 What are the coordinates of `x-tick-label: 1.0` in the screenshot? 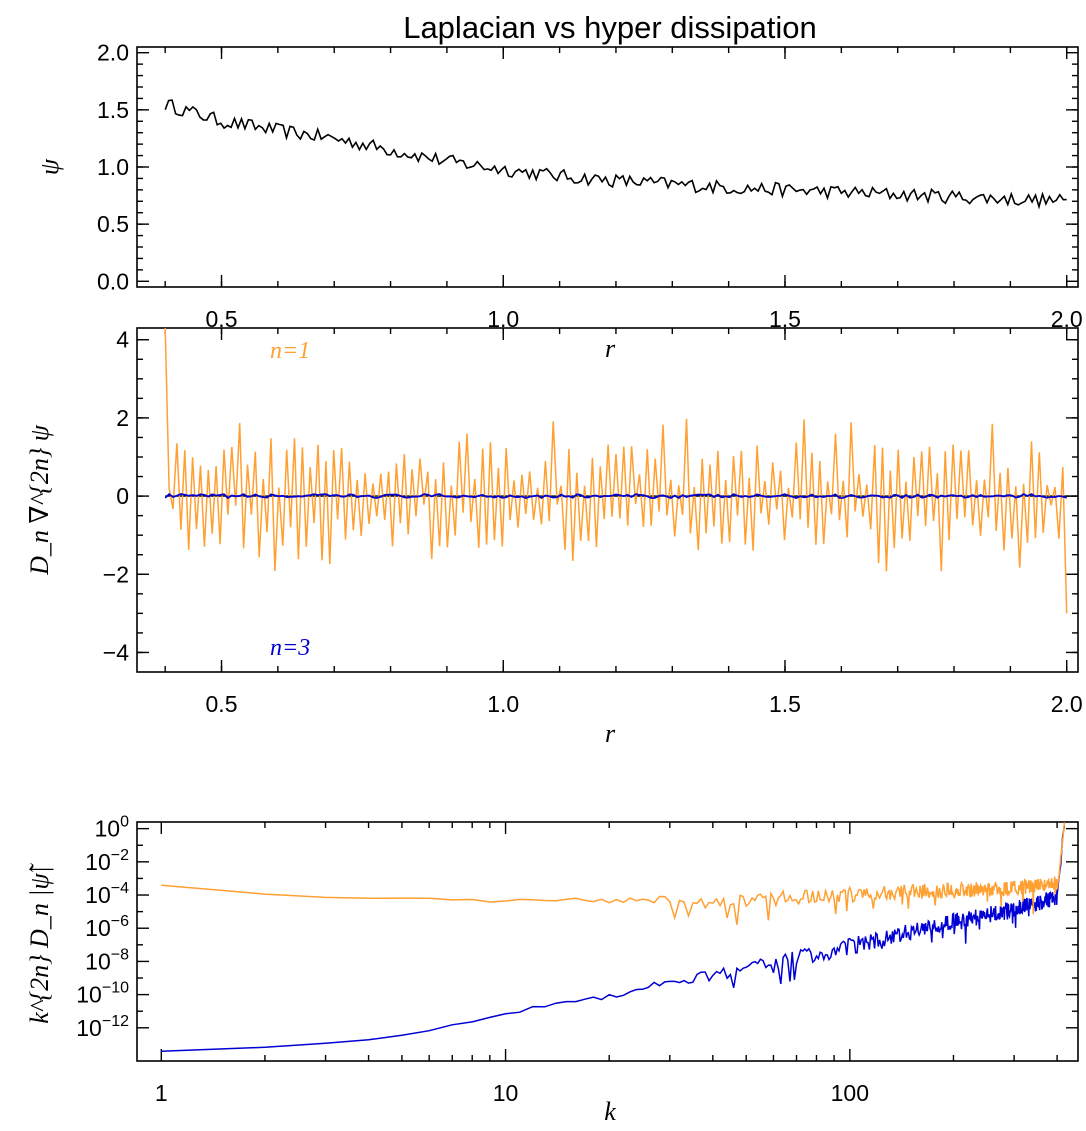 It's located at (503, 704).